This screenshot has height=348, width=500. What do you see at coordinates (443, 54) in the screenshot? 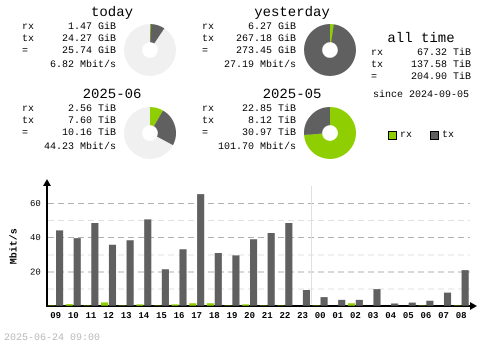
I see `text: 67.32 TiB` at bounding box center [443, 54].